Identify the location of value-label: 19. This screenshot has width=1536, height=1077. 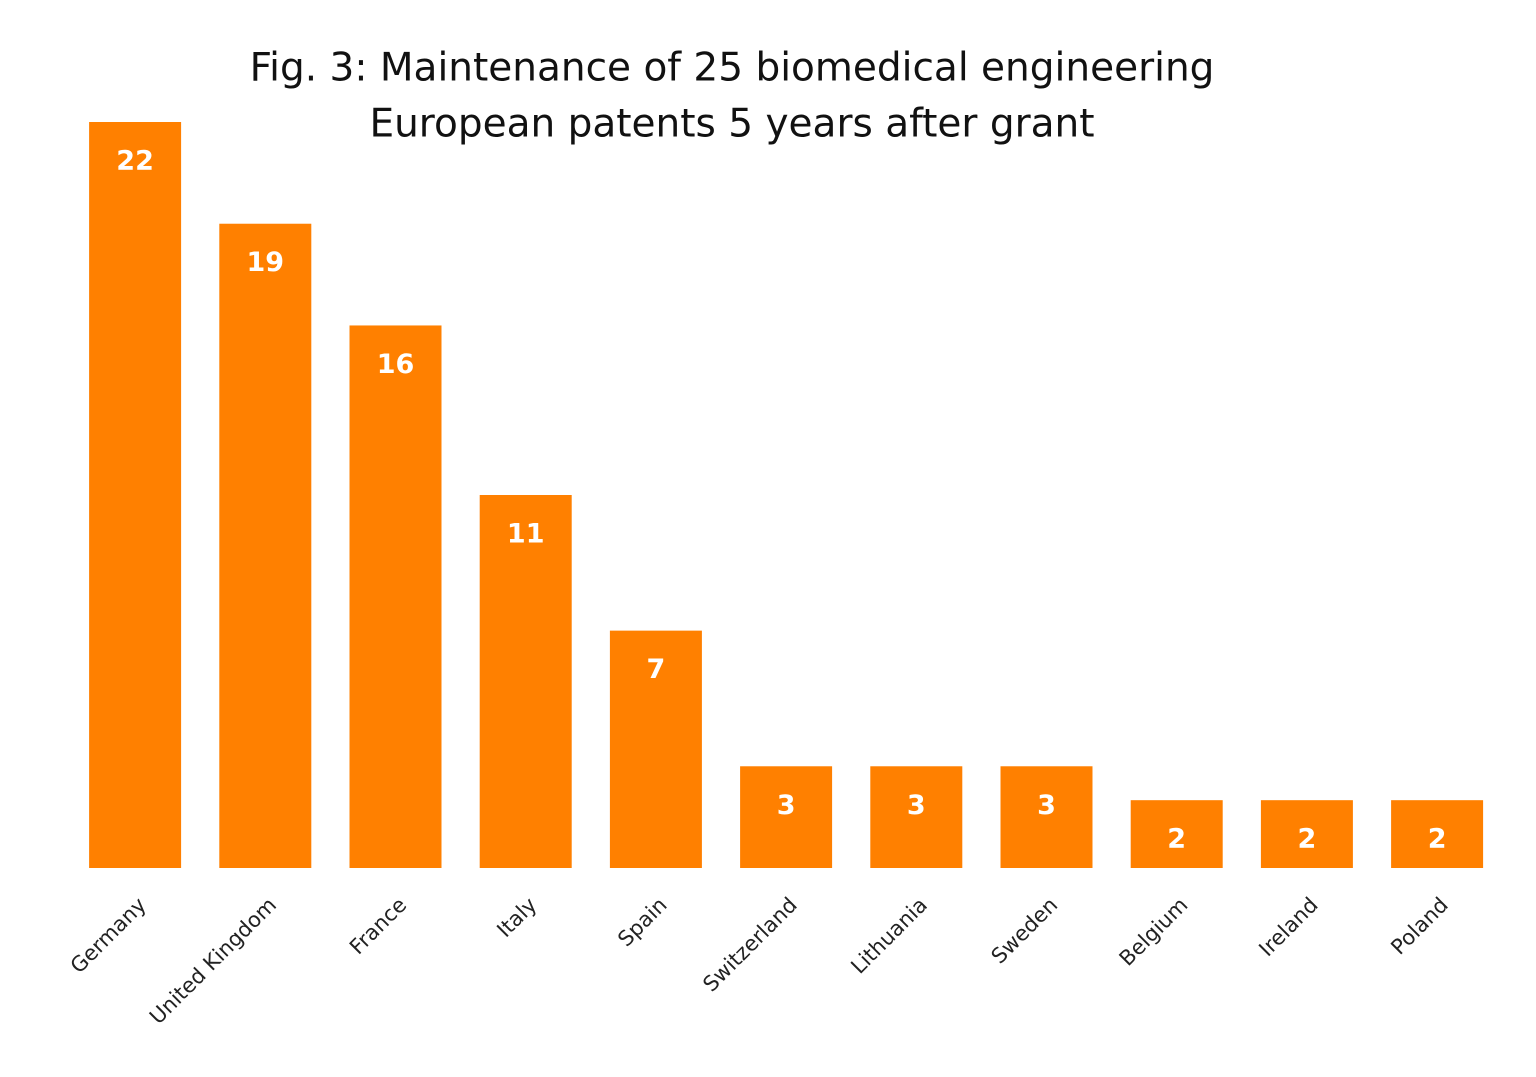
(266, 262).